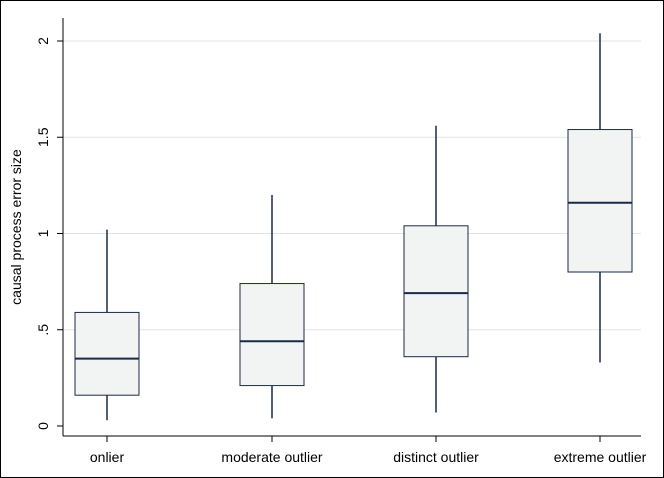 This screenshot has width=664, height=478. Describe the element at coordinates (43, 426) in the screenshot. I see `y-tick-label-0: 0` at that location.